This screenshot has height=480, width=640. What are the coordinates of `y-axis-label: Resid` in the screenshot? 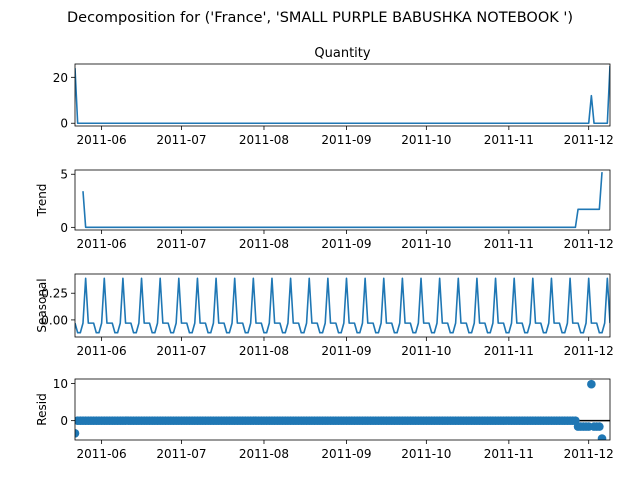 It's located at (42, 409).